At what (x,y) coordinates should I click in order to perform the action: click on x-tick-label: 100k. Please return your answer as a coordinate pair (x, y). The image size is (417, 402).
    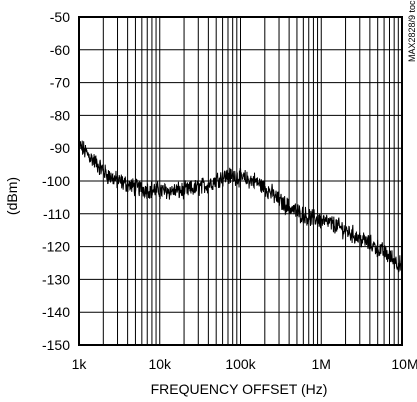
    Looking at the image, I should click on (240, 364).